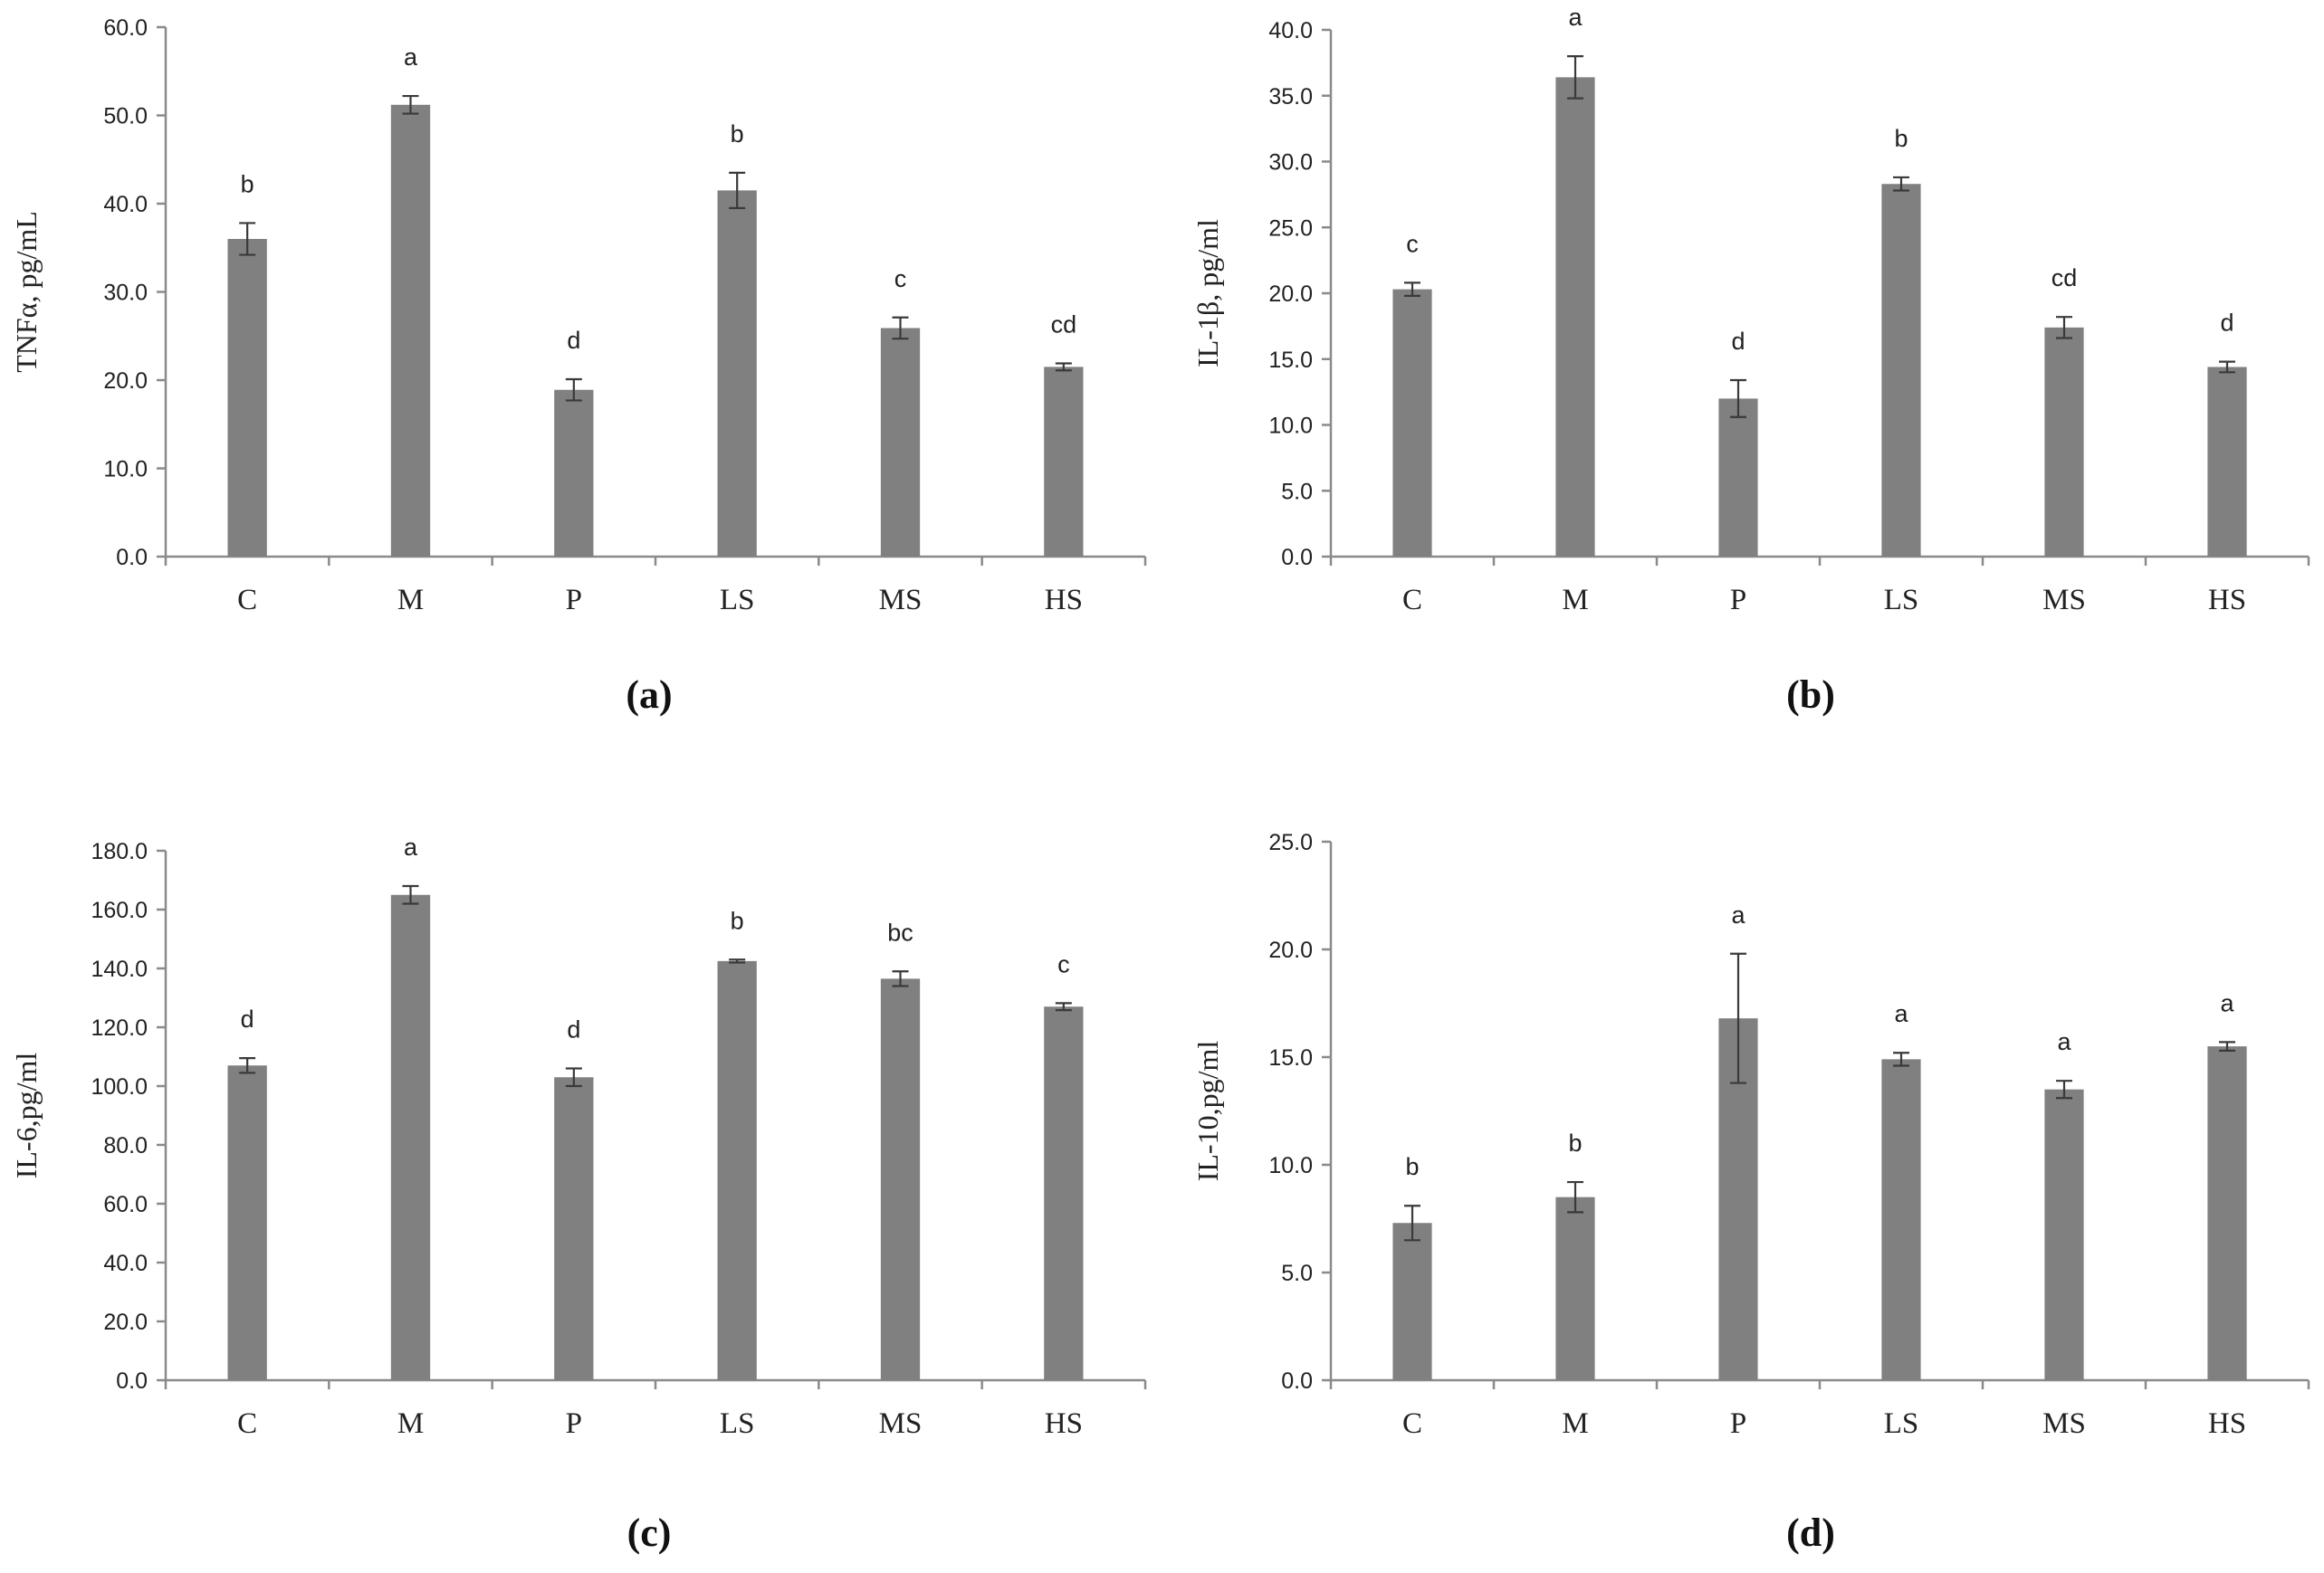 This screenshot has height=1573, width=2324. What do you see at coordinates (125, 293) in the screenshot?
I see `y-tick-label: 30.0` at bounding box center [125, 293].